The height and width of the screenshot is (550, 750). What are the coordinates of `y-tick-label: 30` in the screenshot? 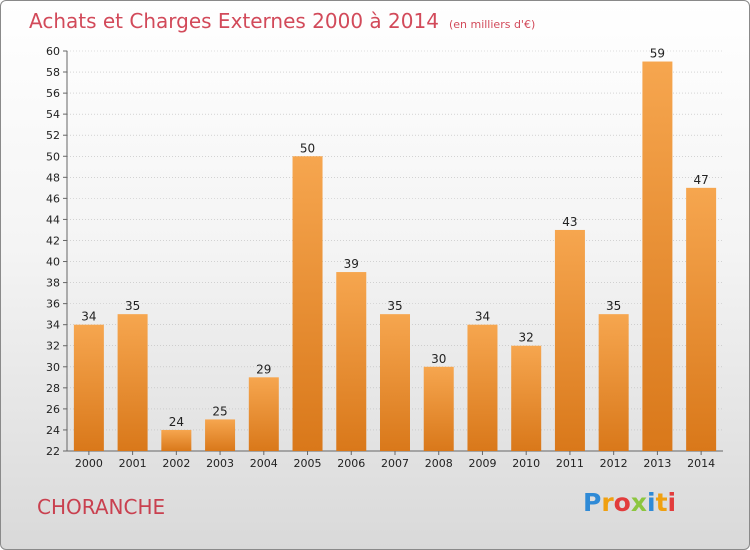 It's located at (53, 367).